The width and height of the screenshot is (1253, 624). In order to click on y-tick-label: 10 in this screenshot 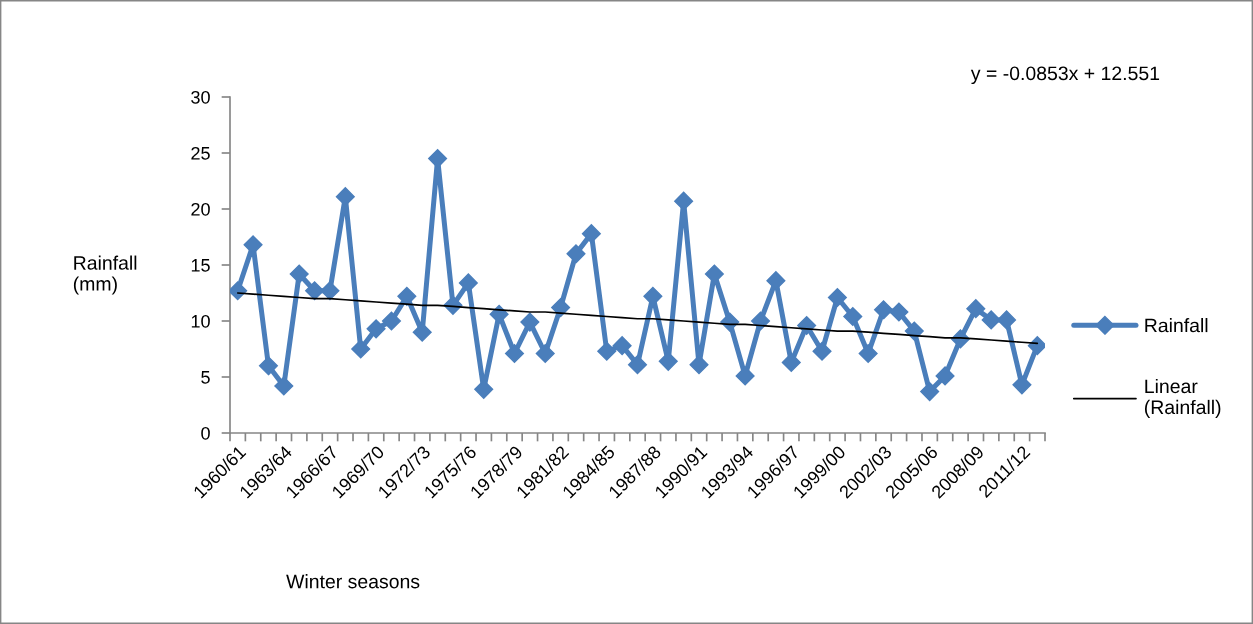, I will do `click(200, 321)`.